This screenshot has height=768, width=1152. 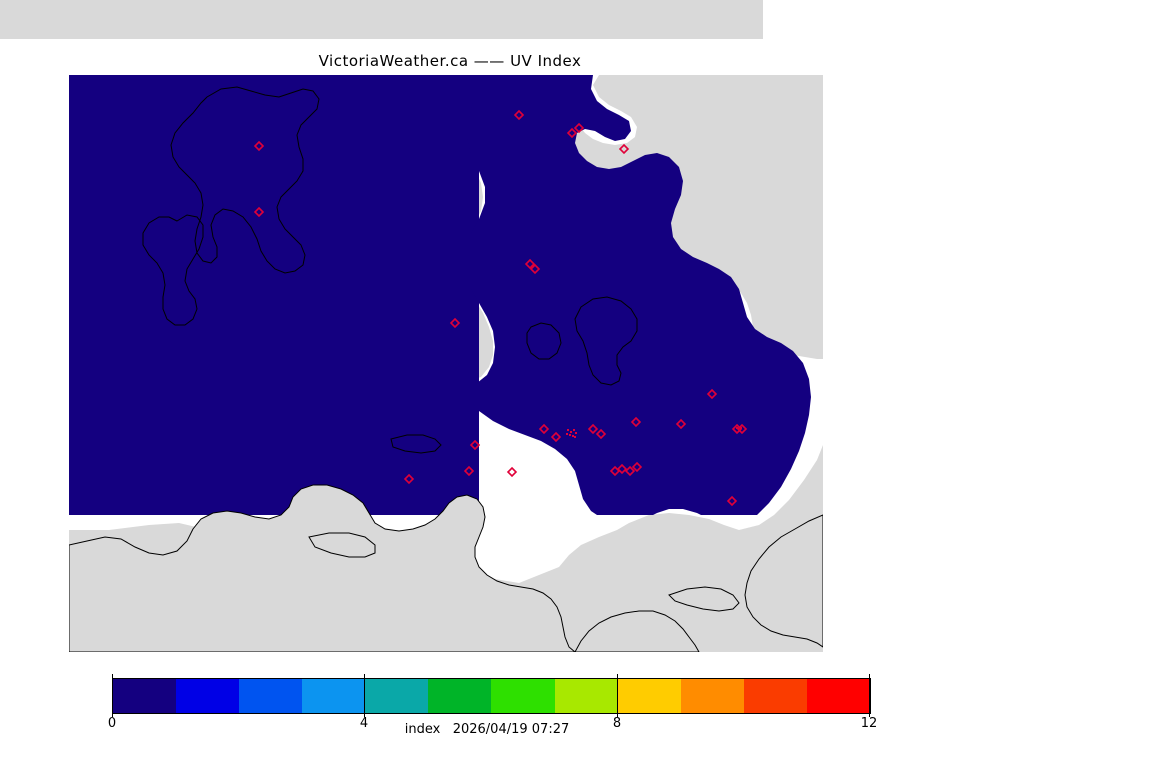 I want to click on colorbar-background, so click(x=381, y=19).